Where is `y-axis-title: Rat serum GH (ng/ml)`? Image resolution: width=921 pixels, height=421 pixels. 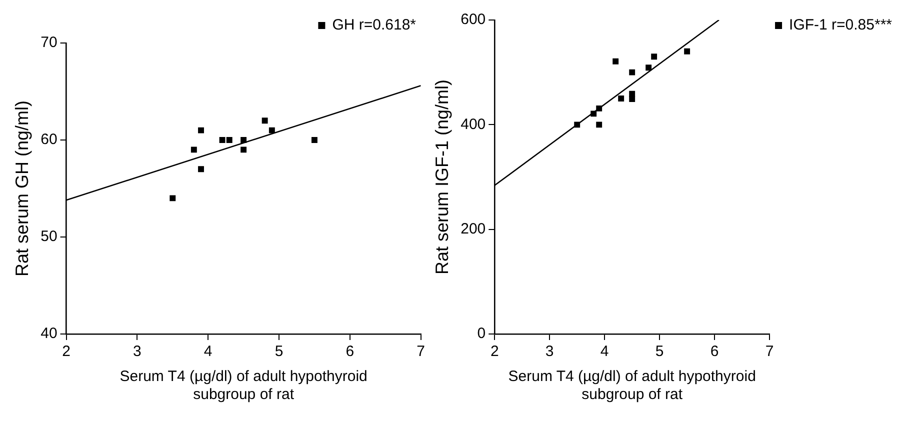
y-axis-title: Rat serum GH (ng/ml) is located at coordinates (22, 188).